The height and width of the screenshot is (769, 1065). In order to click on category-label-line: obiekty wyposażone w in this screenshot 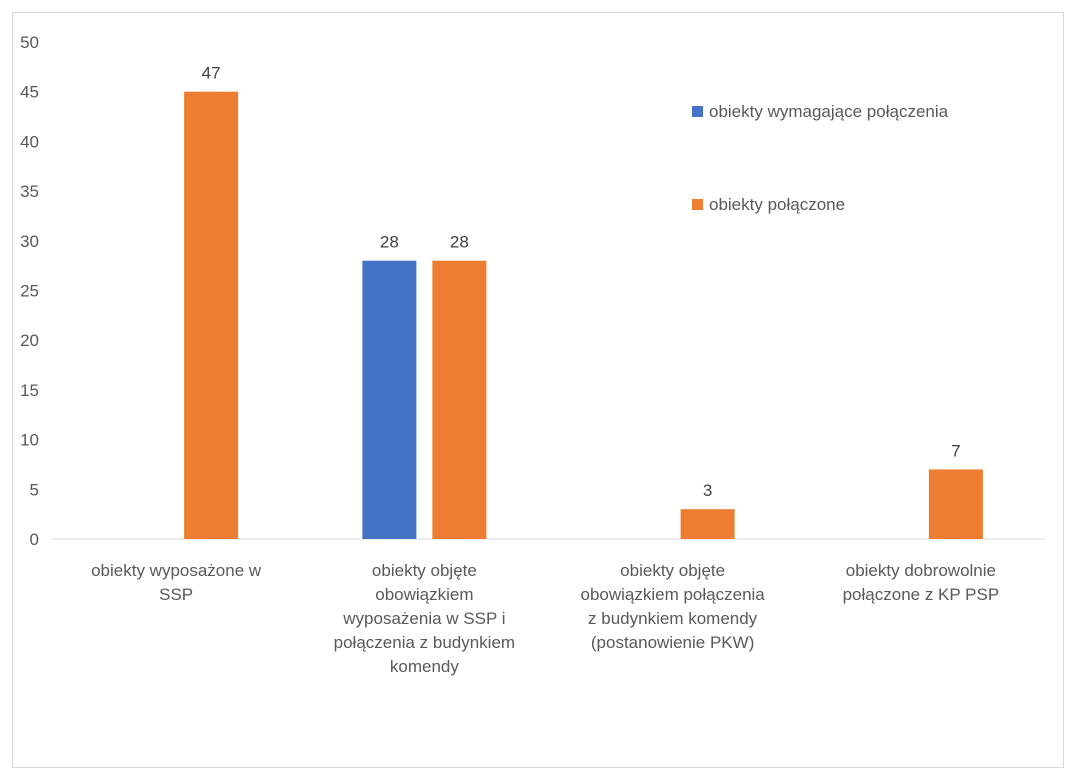, I will do `click(176, 570)`.